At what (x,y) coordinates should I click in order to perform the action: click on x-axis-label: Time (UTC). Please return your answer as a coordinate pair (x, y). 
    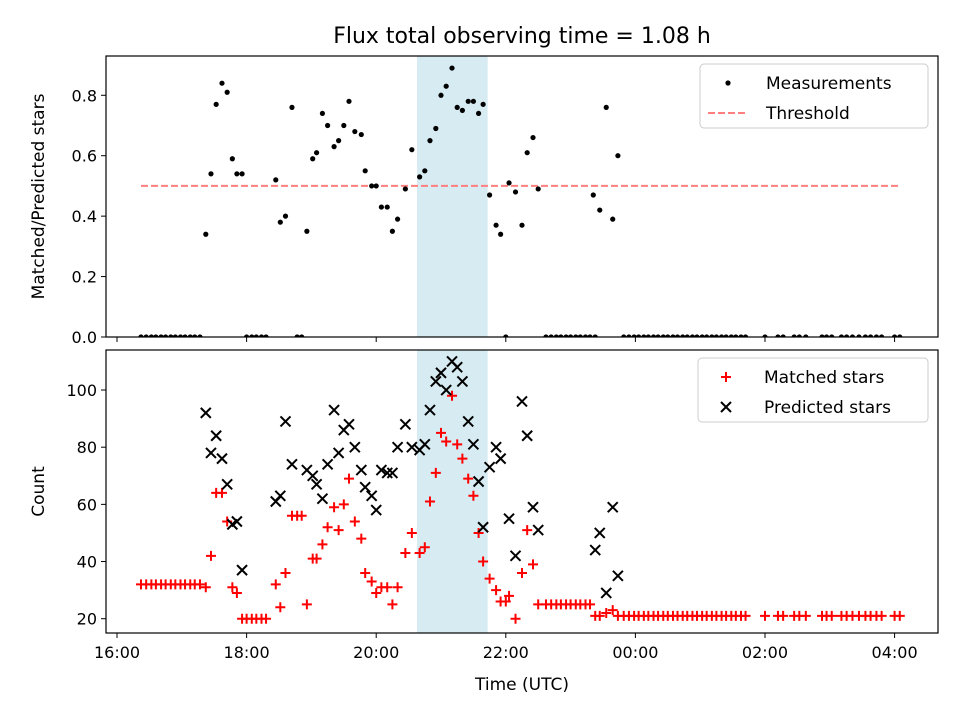
    Looking at the image, I should click on (521, 685).